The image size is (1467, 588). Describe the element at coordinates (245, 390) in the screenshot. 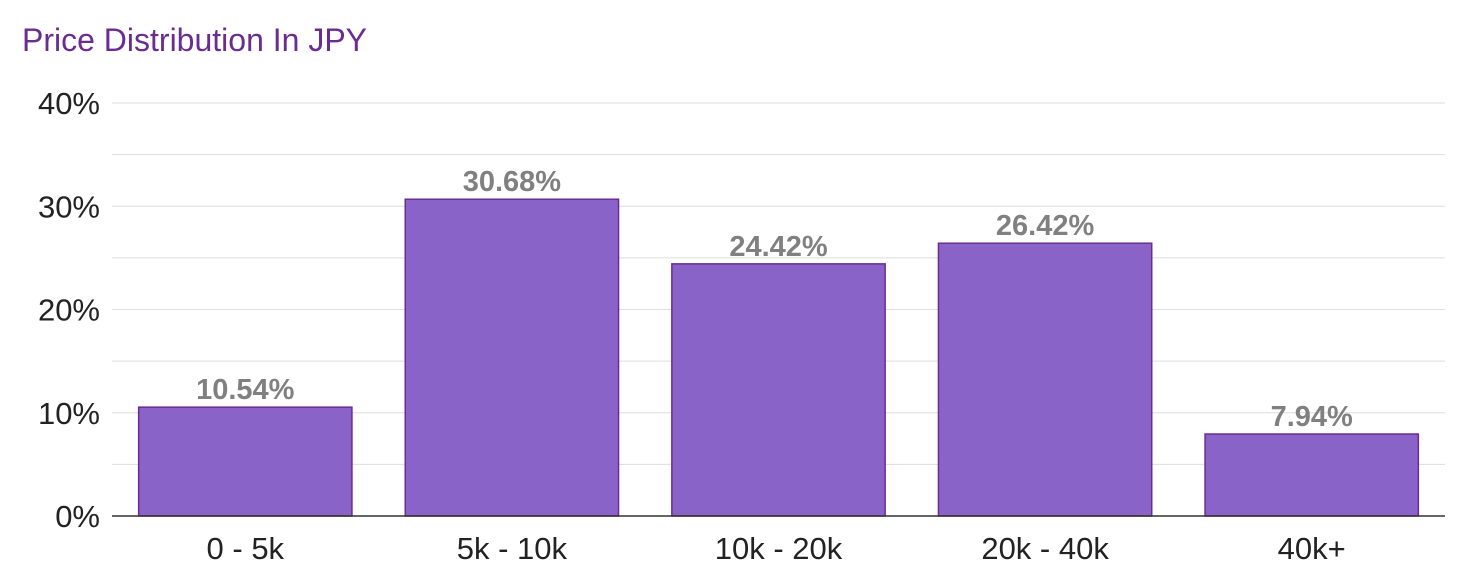

I see `value-label: 10.54%` at that location.